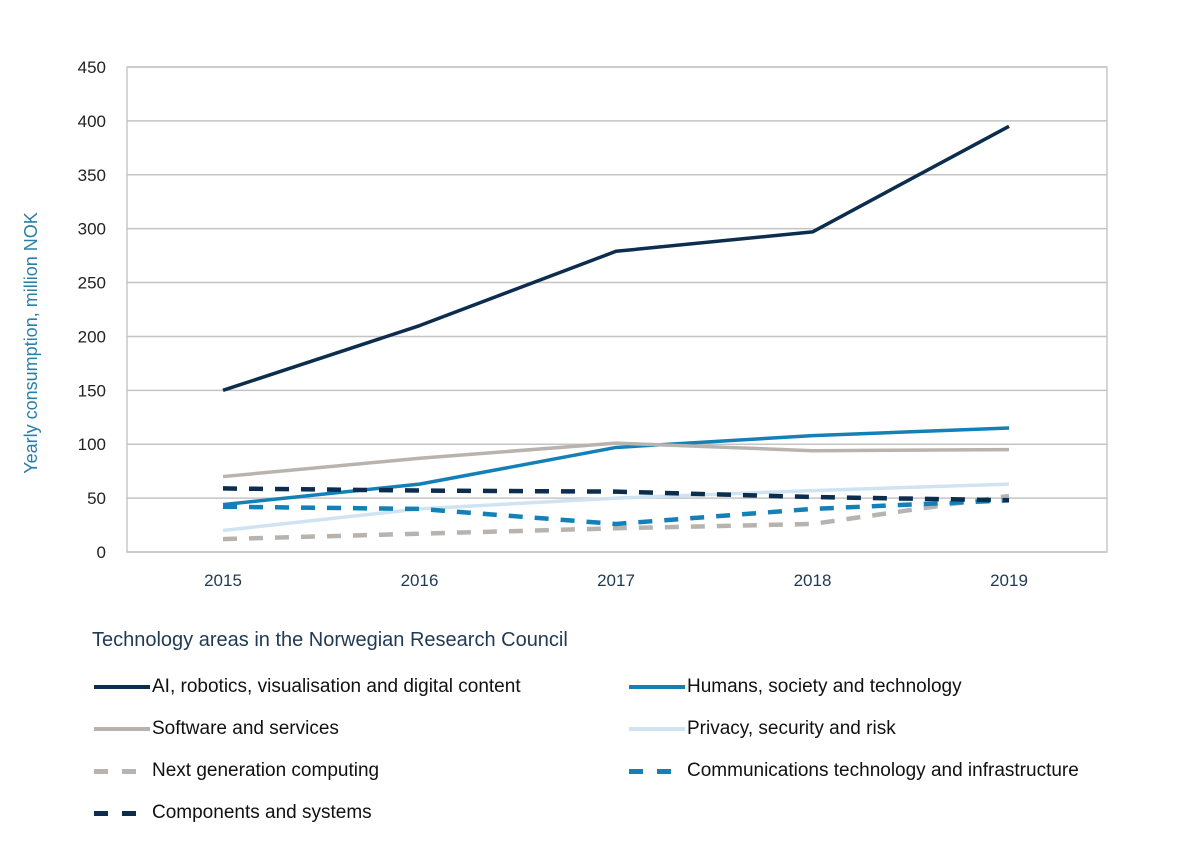 The image size is (1200, 842). I want to click on legend-item: Humans, society and technology, so click(889, 687).